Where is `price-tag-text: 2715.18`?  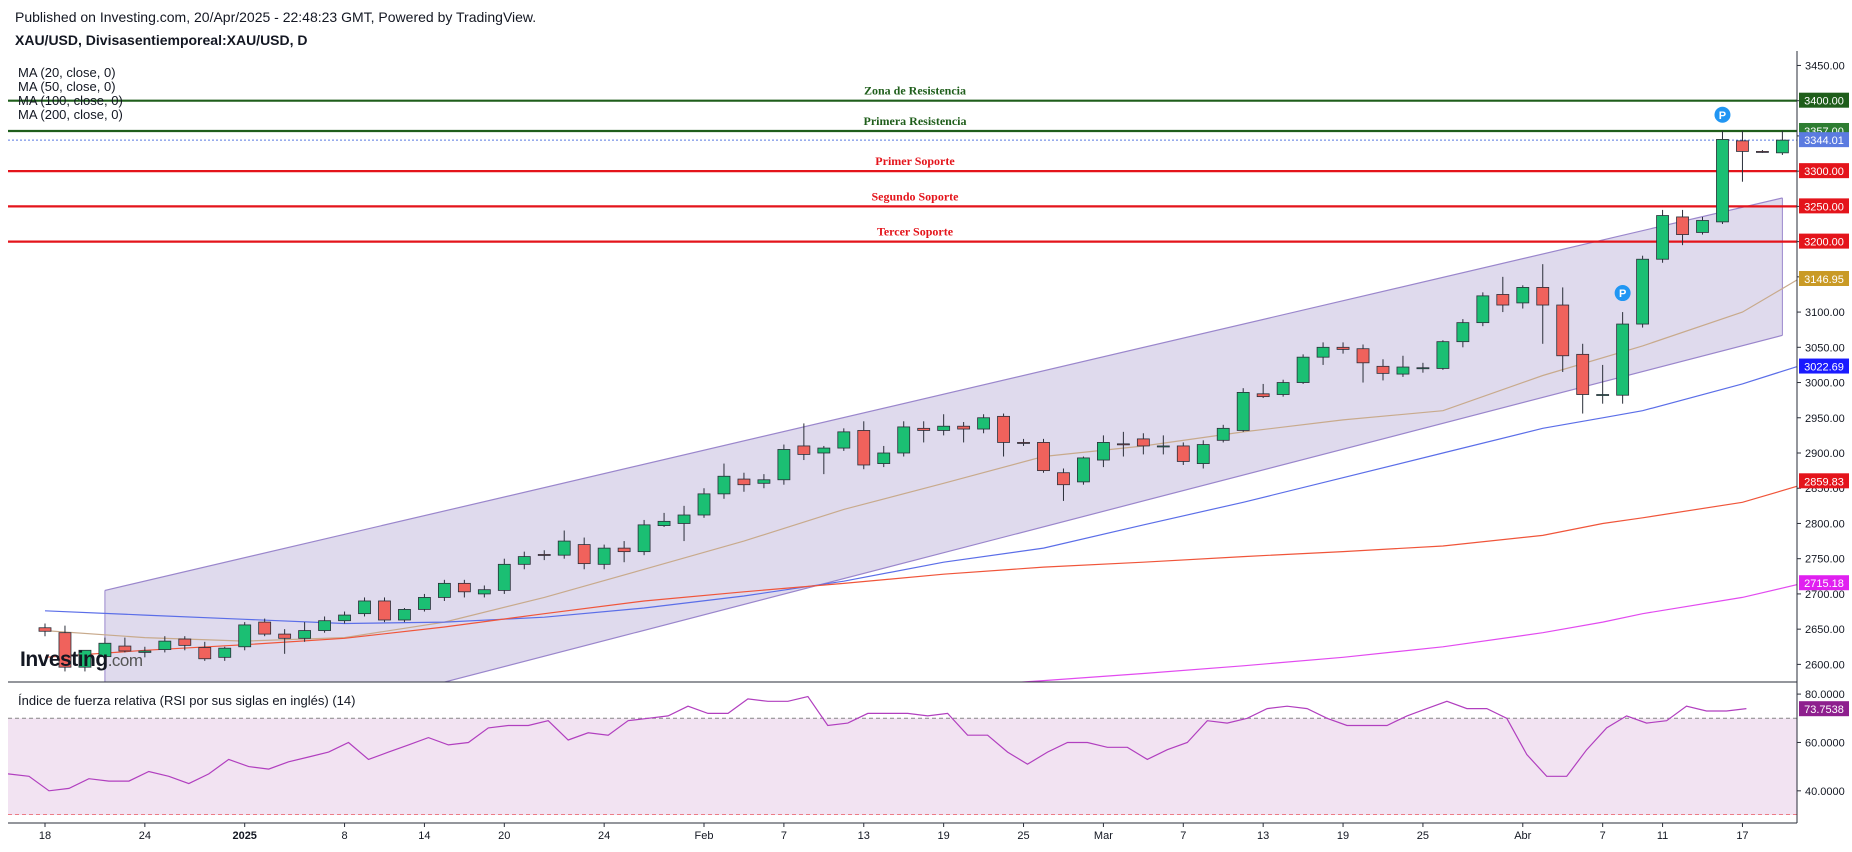 price-tag-text: 2715.18 is located at coordinates (1824, 584).